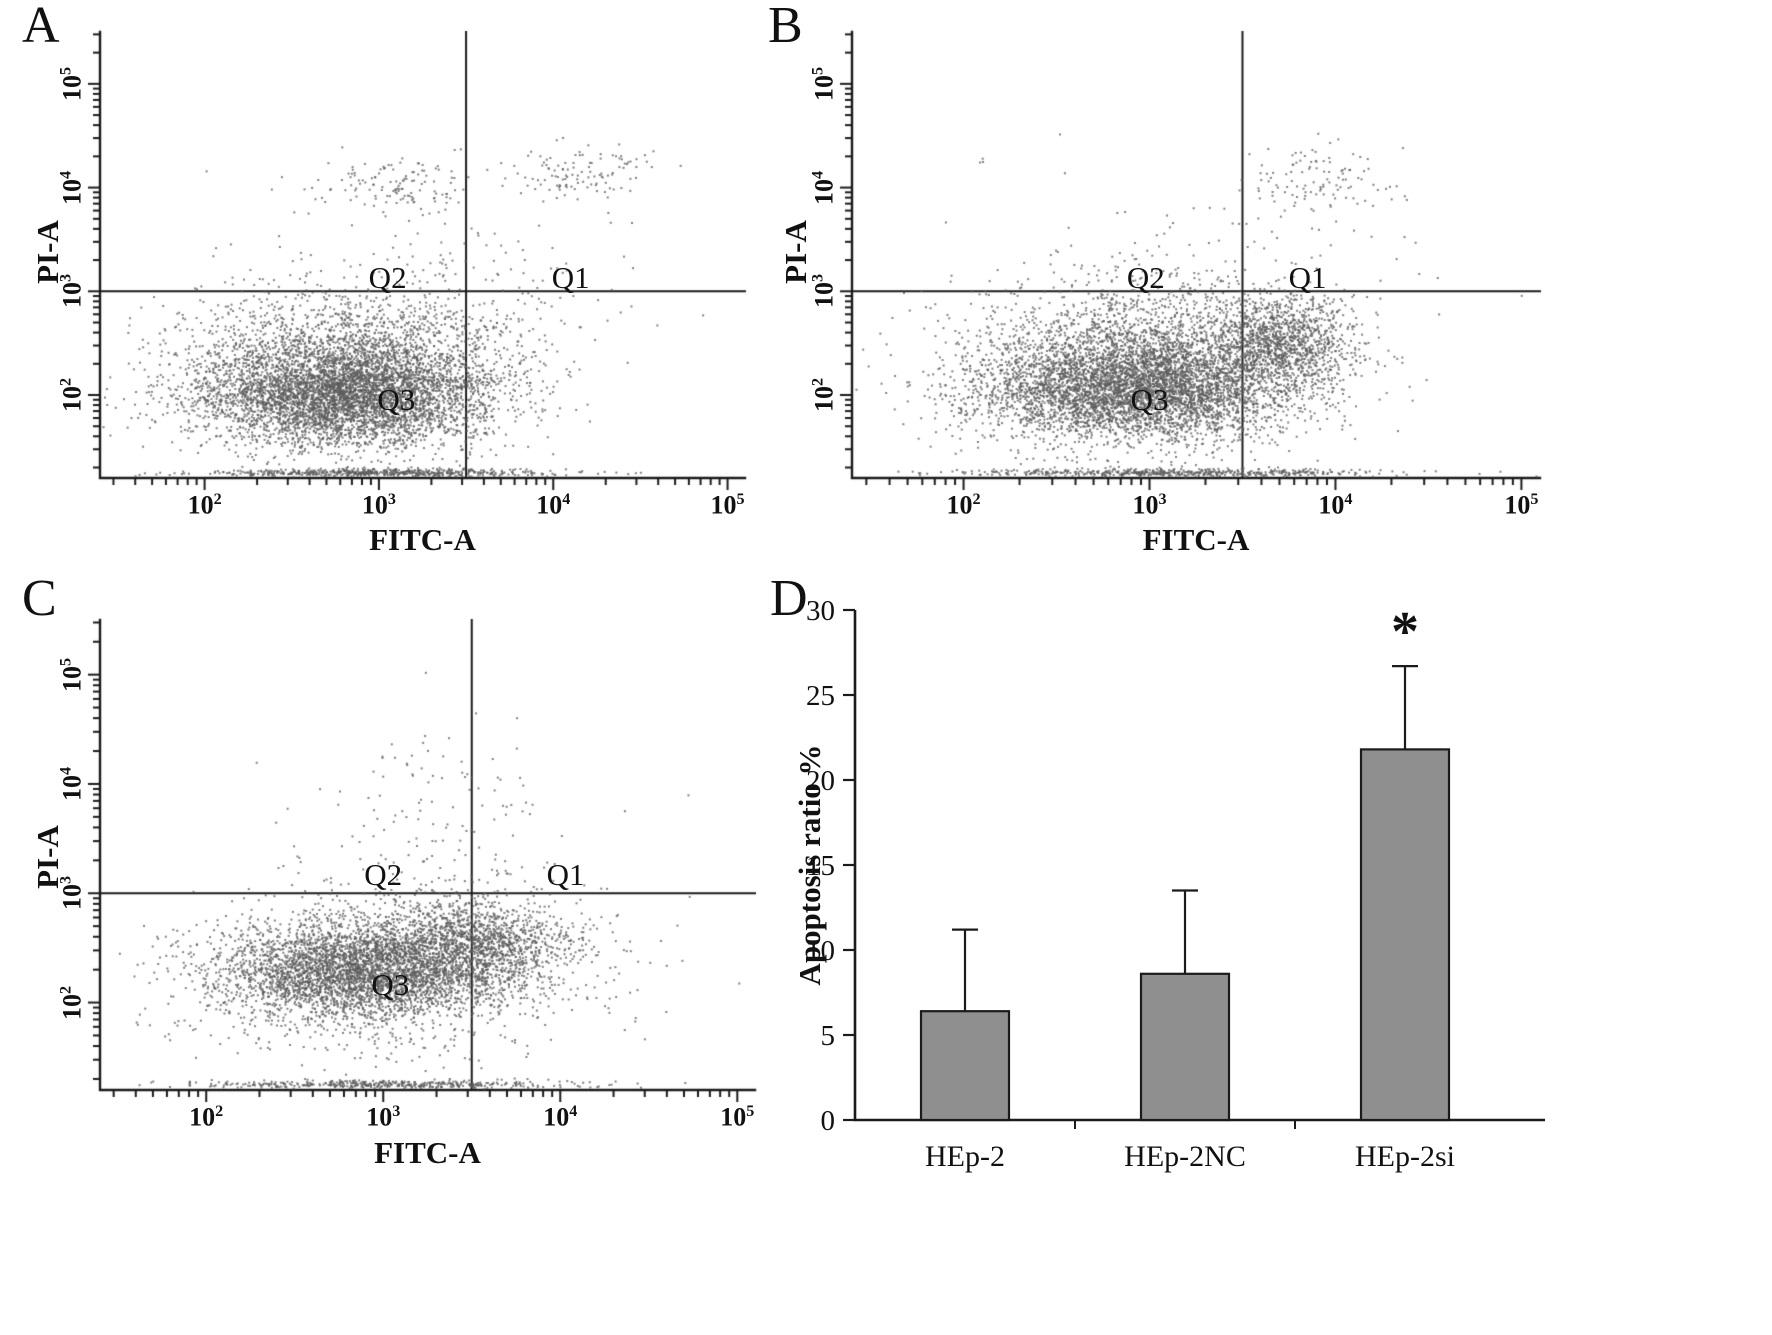 This screenshot has height=1335, width=1772. I want to click on bar-y-tick-label: 10, so click(820, 951).